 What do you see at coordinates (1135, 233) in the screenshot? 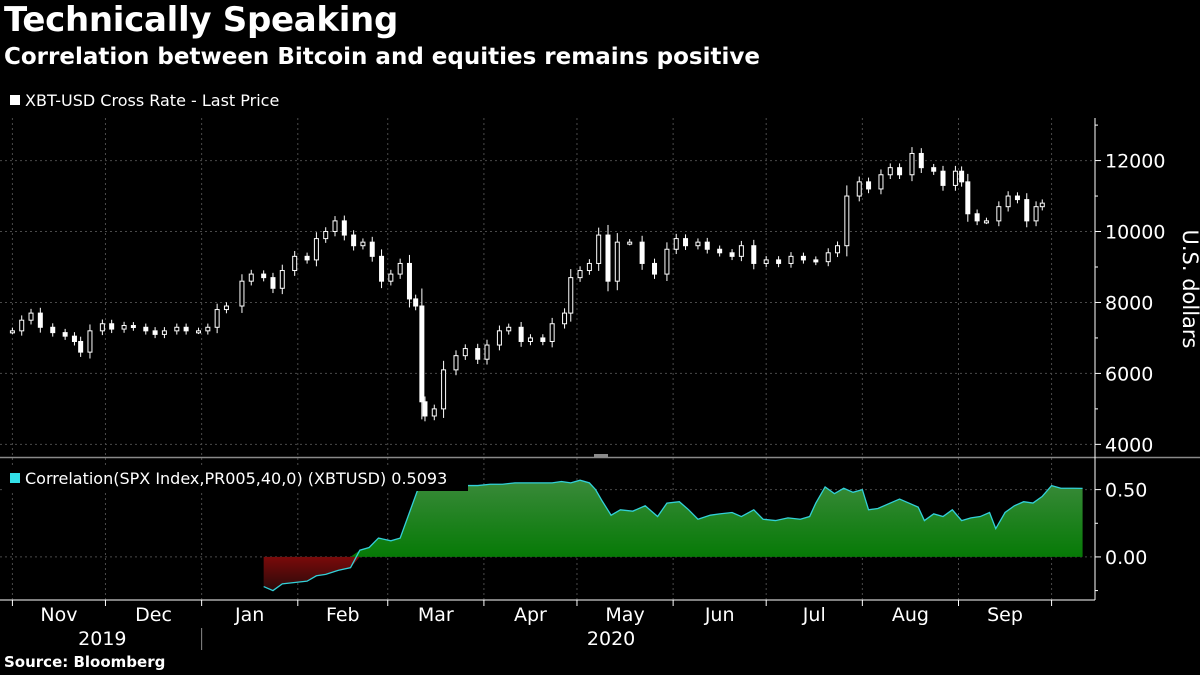
I see `price-y-tick-label: 10000` at bounding box center [1135, 233].